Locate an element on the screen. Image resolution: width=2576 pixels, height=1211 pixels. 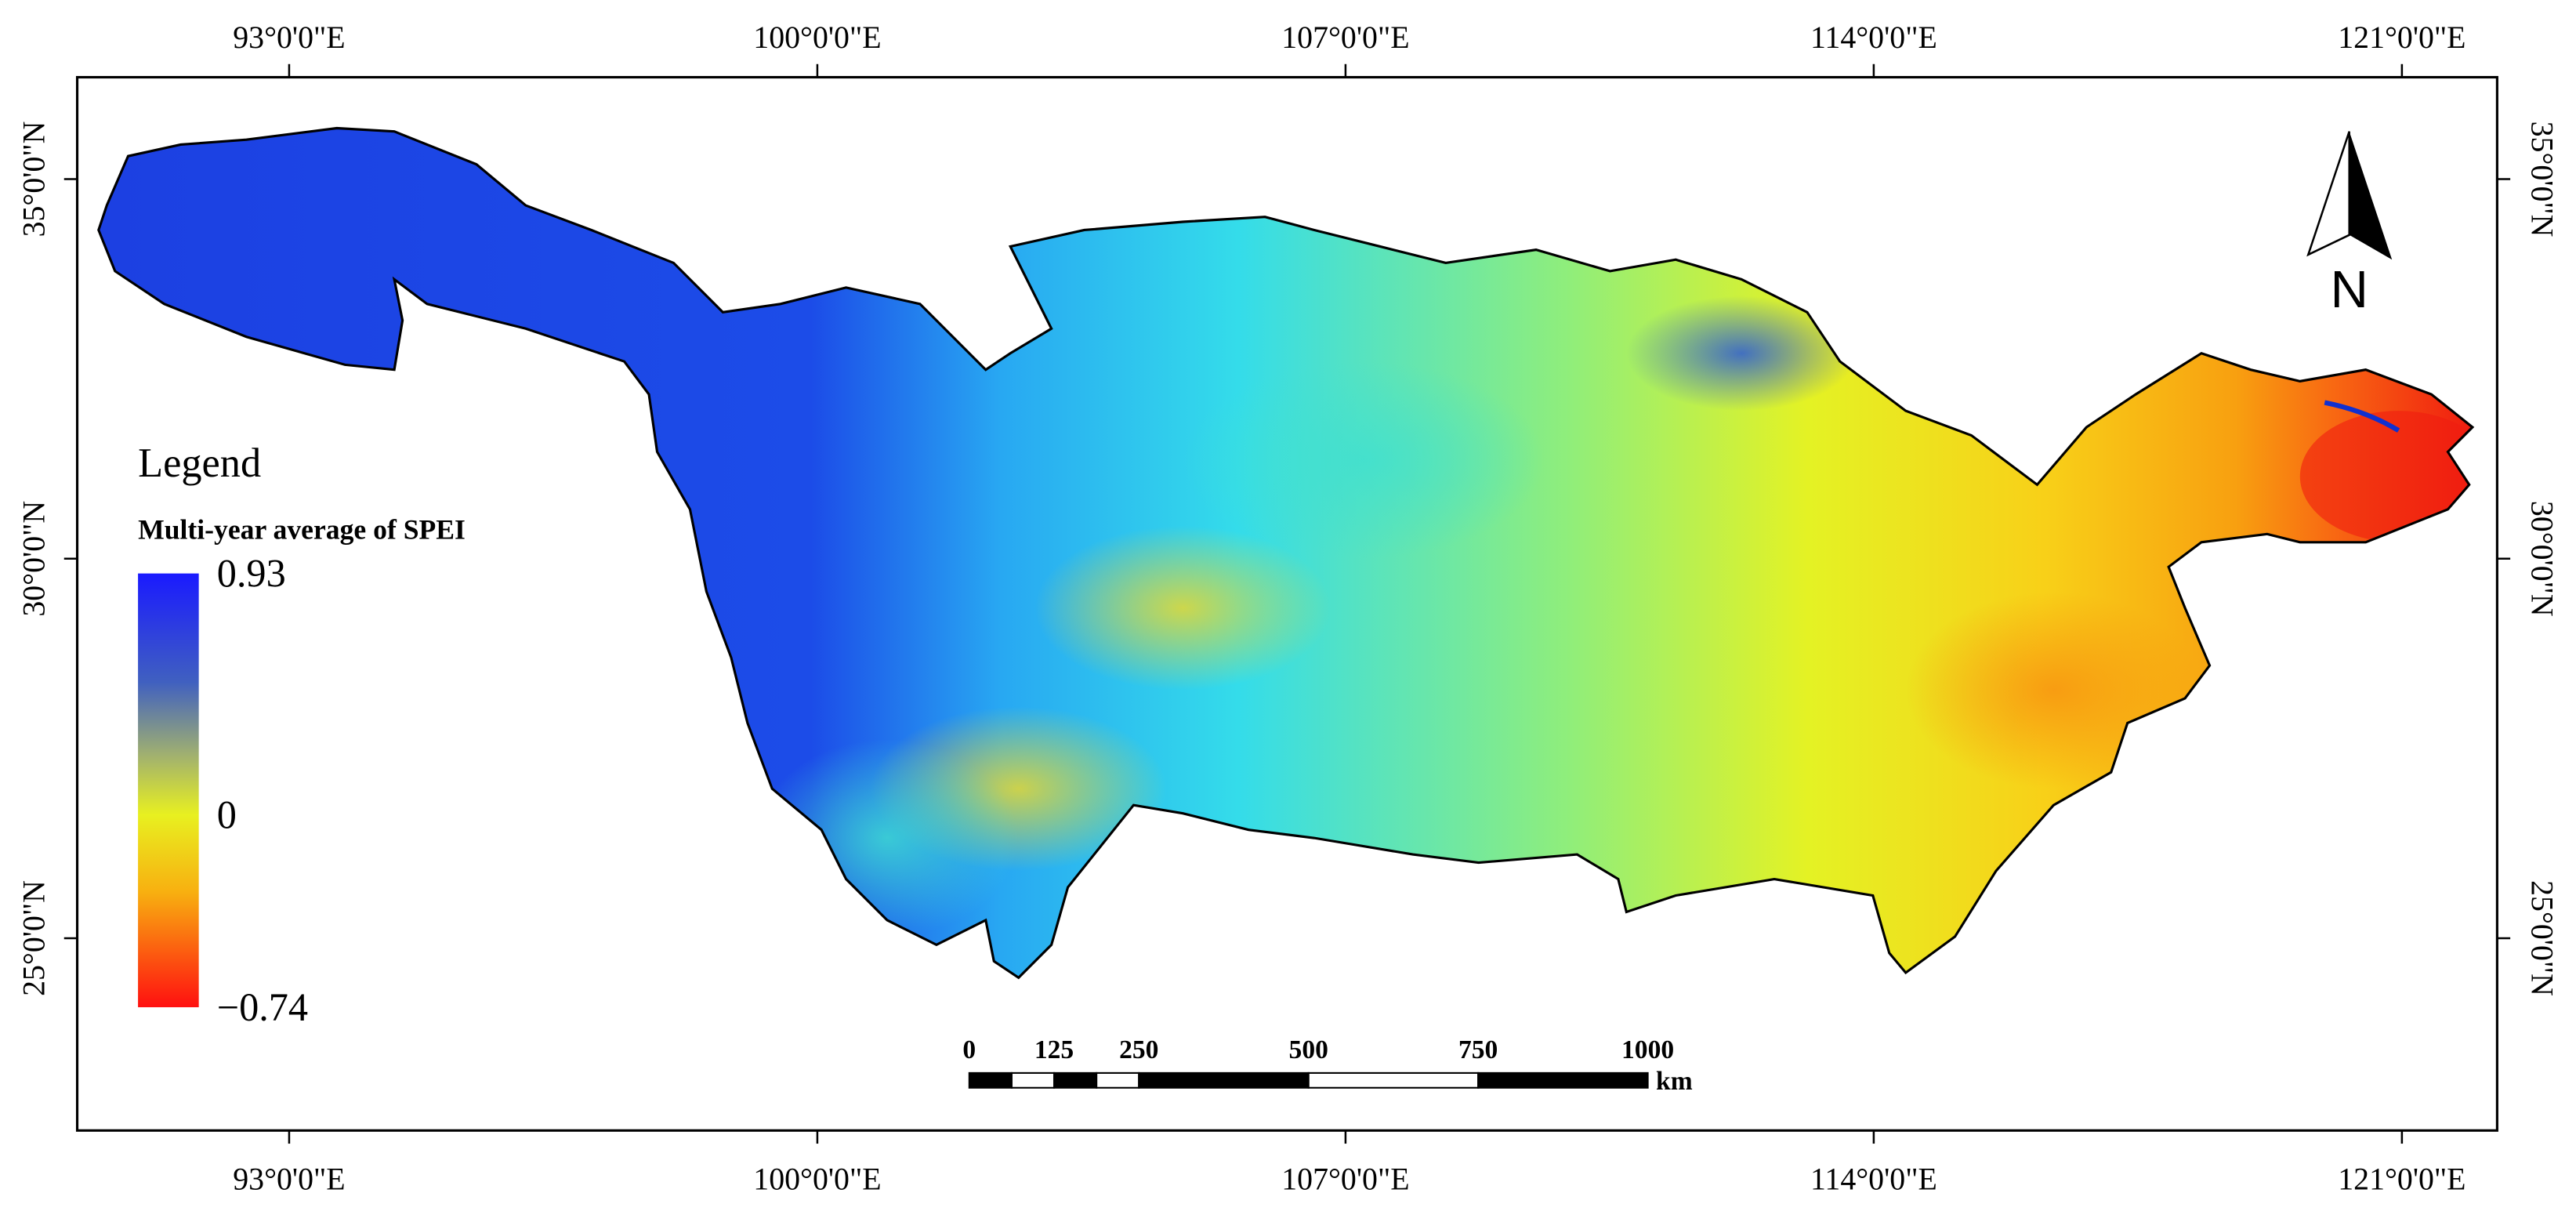
lat-label-right: 25°0'0"N is located at coordinates (2541, 938).